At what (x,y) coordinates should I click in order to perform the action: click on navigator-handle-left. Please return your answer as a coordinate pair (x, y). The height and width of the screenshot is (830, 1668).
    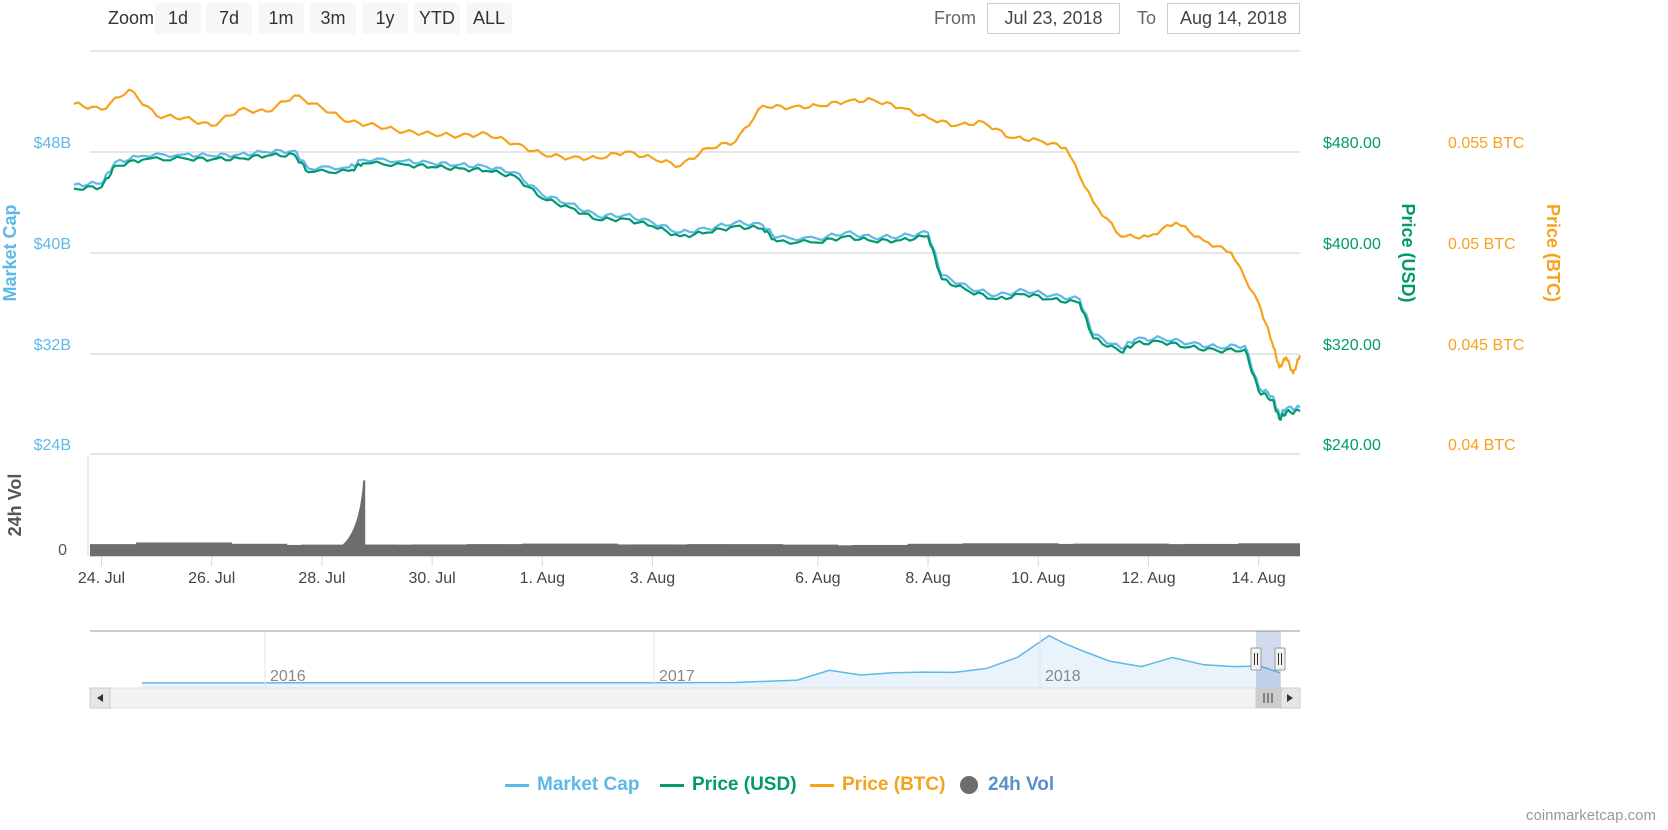
    Looking at the image, I should click on (1256, 659).